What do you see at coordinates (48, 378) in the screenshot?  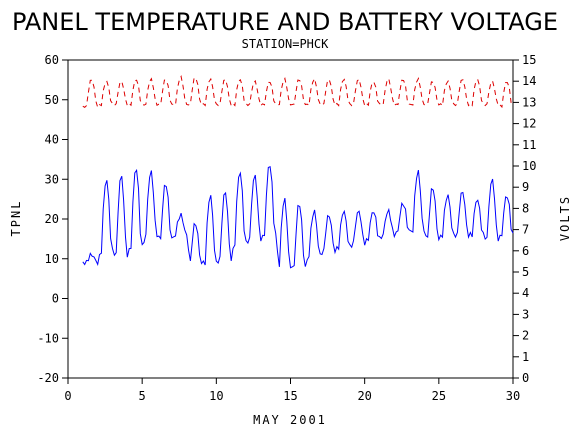 I see `left-tick-label: -20` at bounding box center [48, 378].